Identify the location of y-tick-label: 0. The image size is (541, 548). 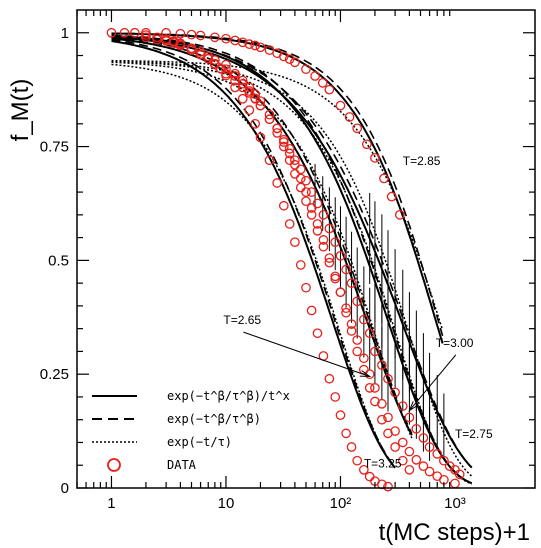
(65, 488).